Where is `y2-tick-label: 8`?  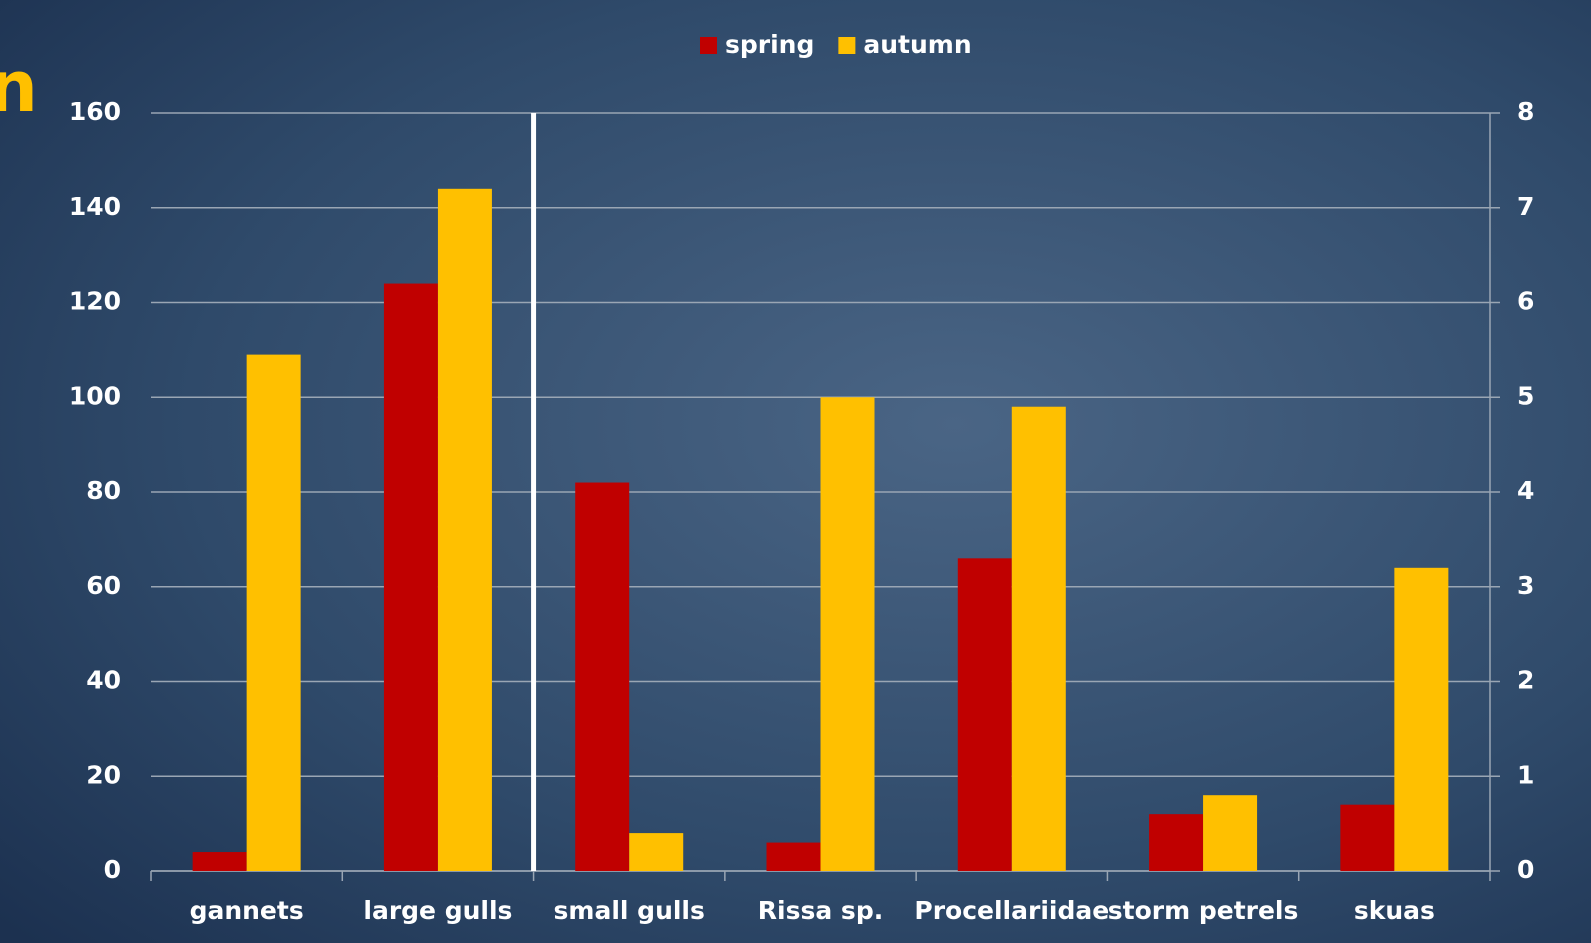 y2-tick-label: 8 is located at coordinates (1525, 111).